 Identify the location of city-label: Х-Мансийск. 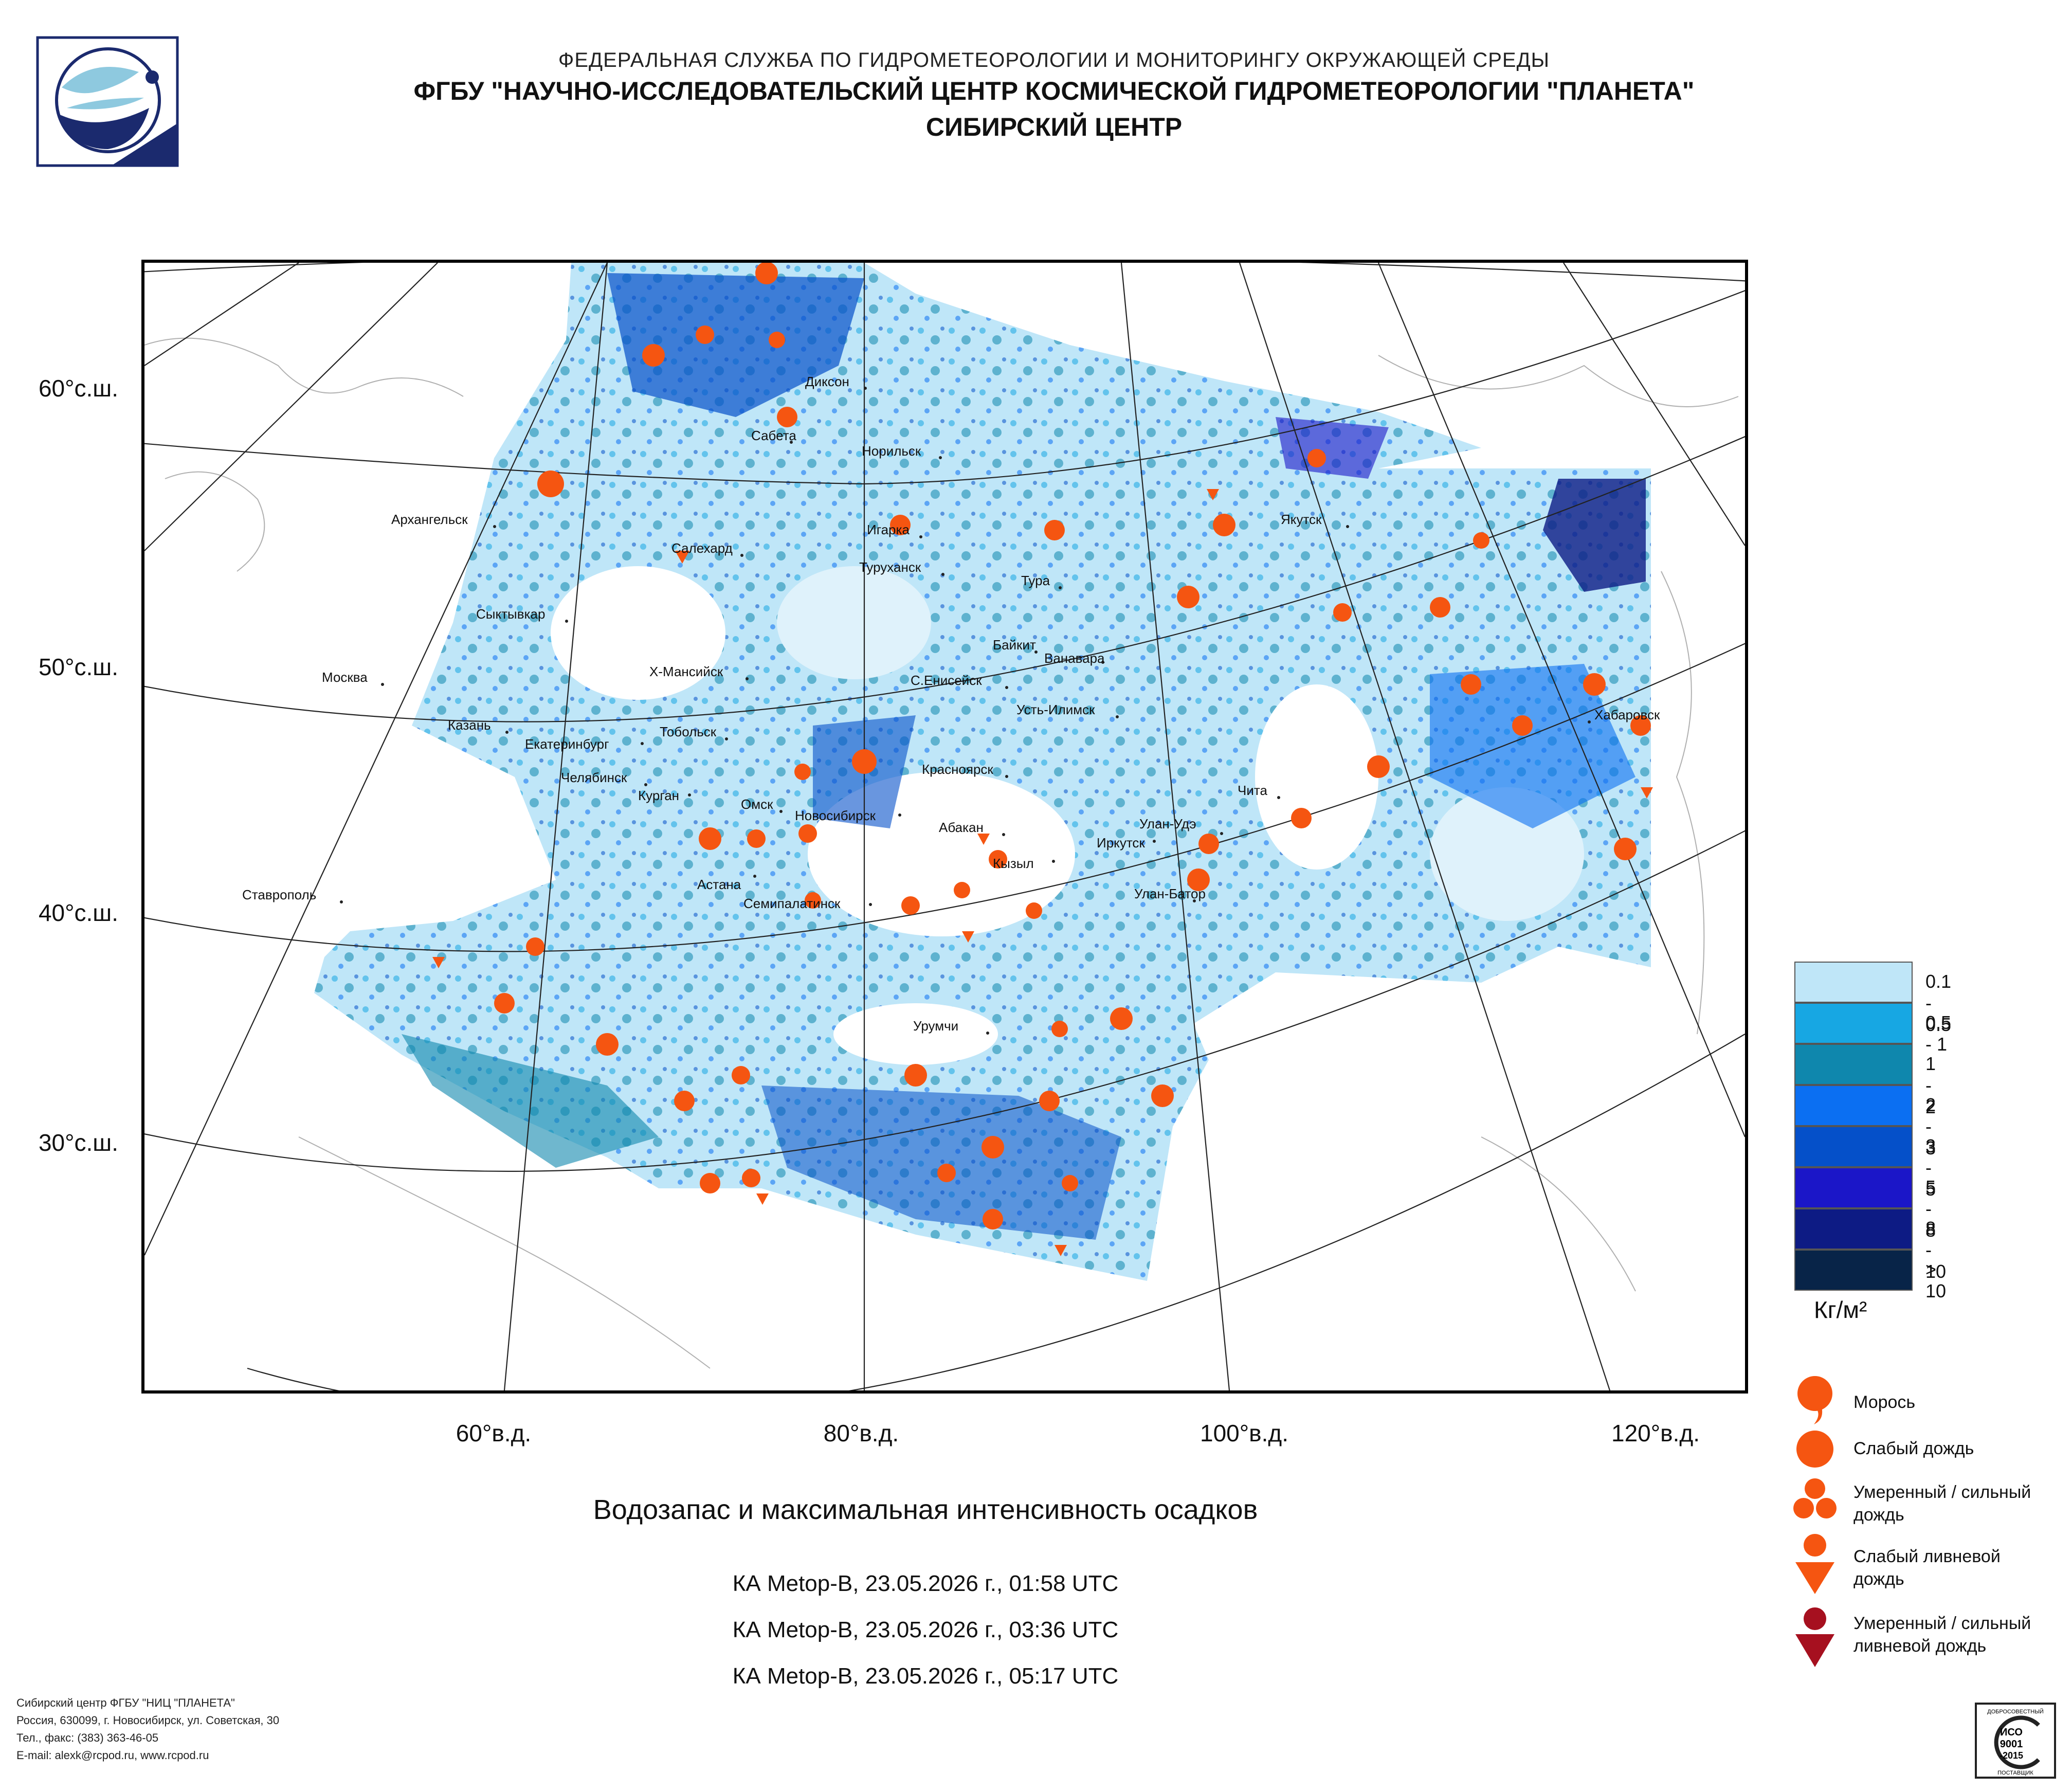
(686, 671).